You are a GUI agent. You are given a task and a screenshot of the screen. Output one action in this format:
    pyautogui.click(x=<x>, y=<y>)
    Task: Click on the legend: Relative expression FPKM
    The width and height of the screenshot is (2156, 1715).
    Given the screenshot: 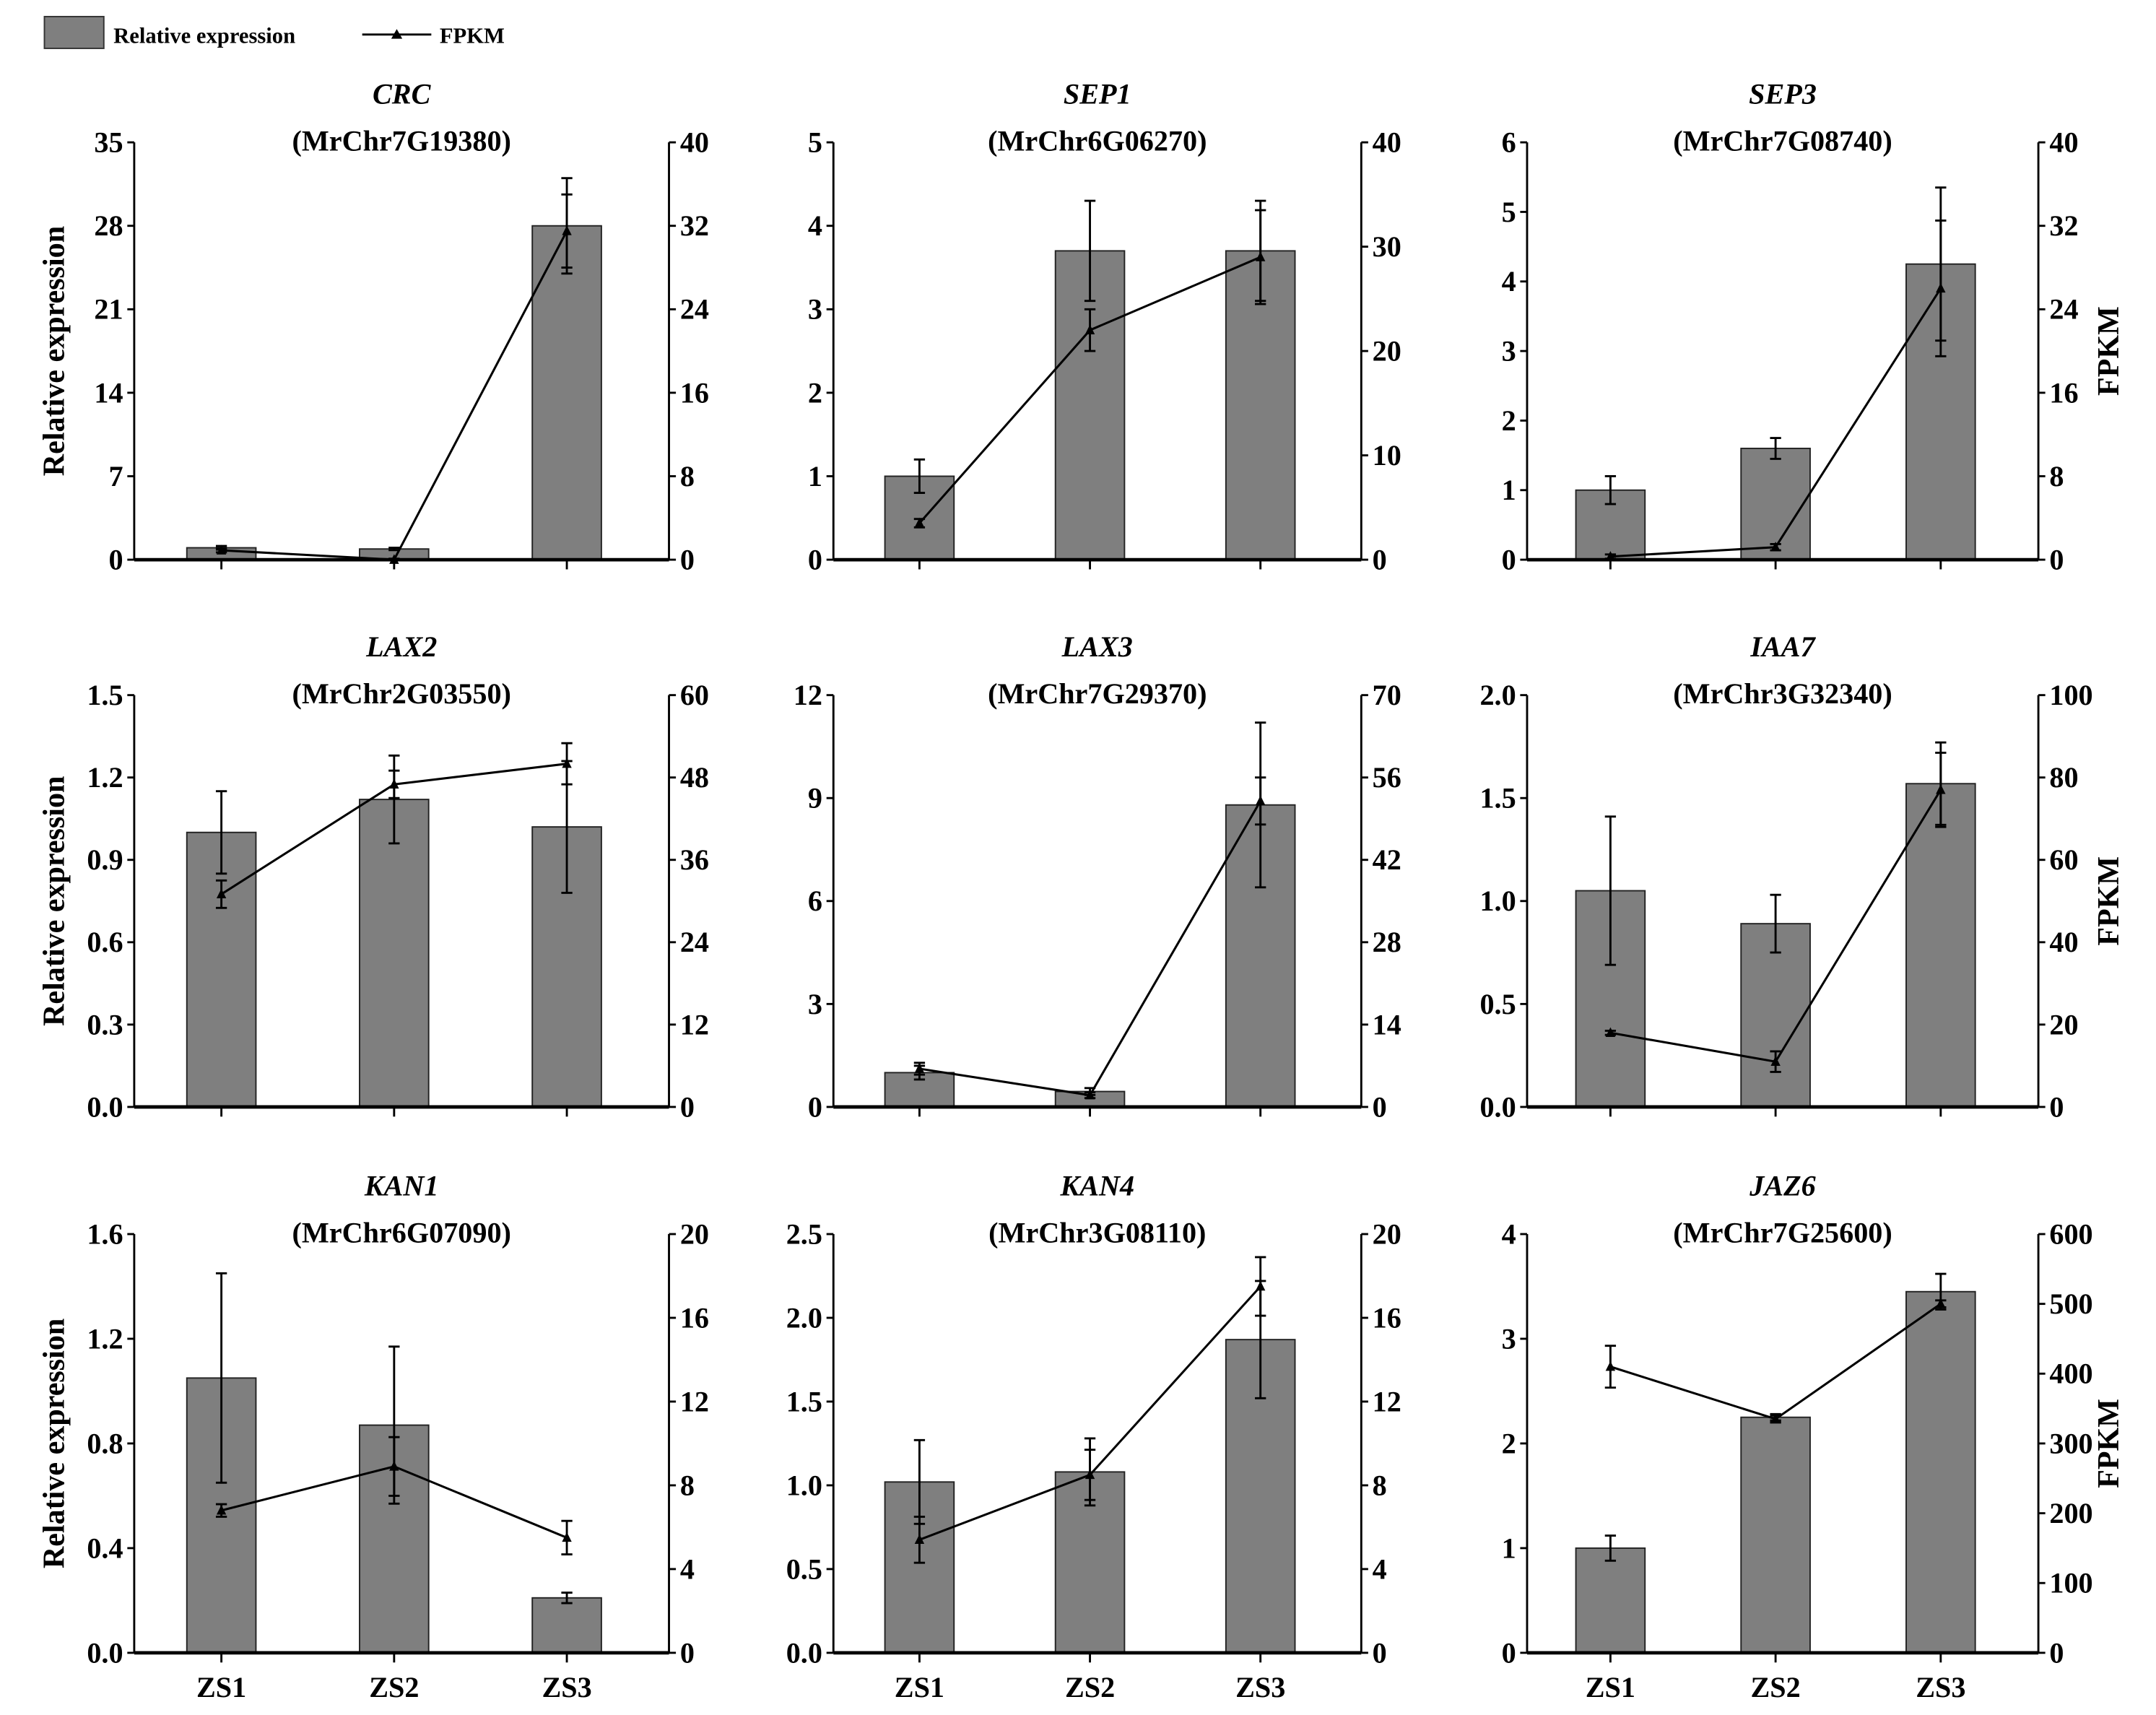 What is the action you would take?
    pyautogui.click(x=274, y=32)
    